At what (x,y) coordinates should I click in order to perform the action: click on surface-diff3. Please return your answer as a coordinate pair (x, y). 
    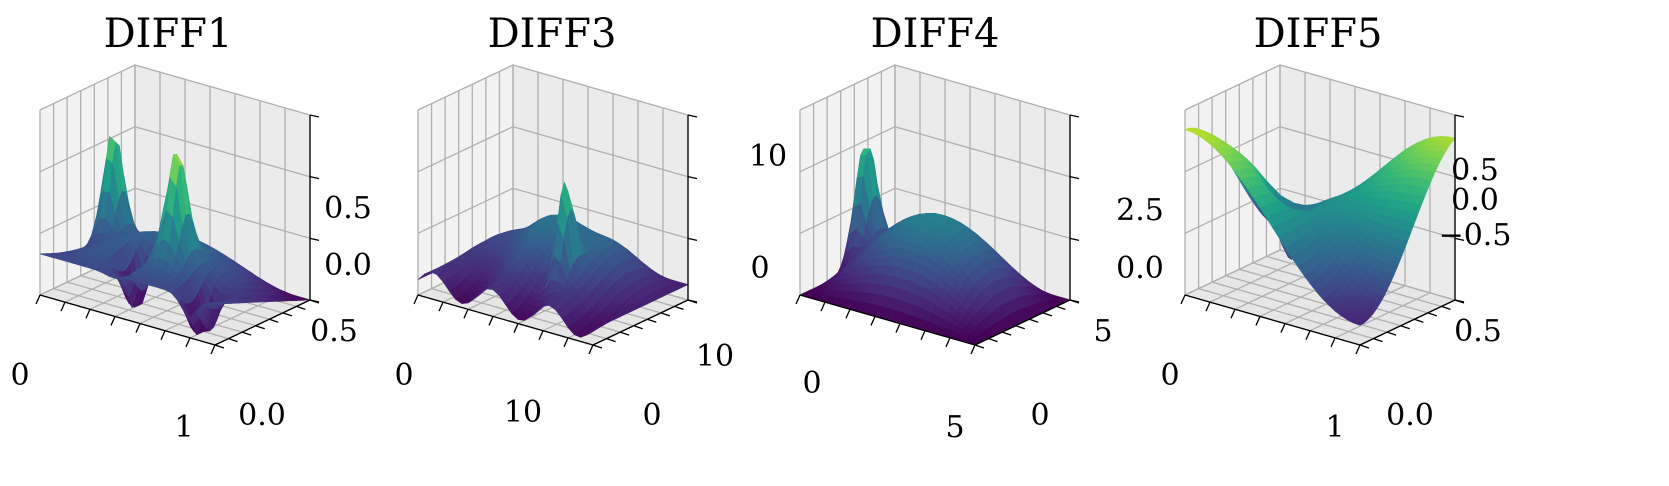
    Looking at the image, I should click on (553, 260).